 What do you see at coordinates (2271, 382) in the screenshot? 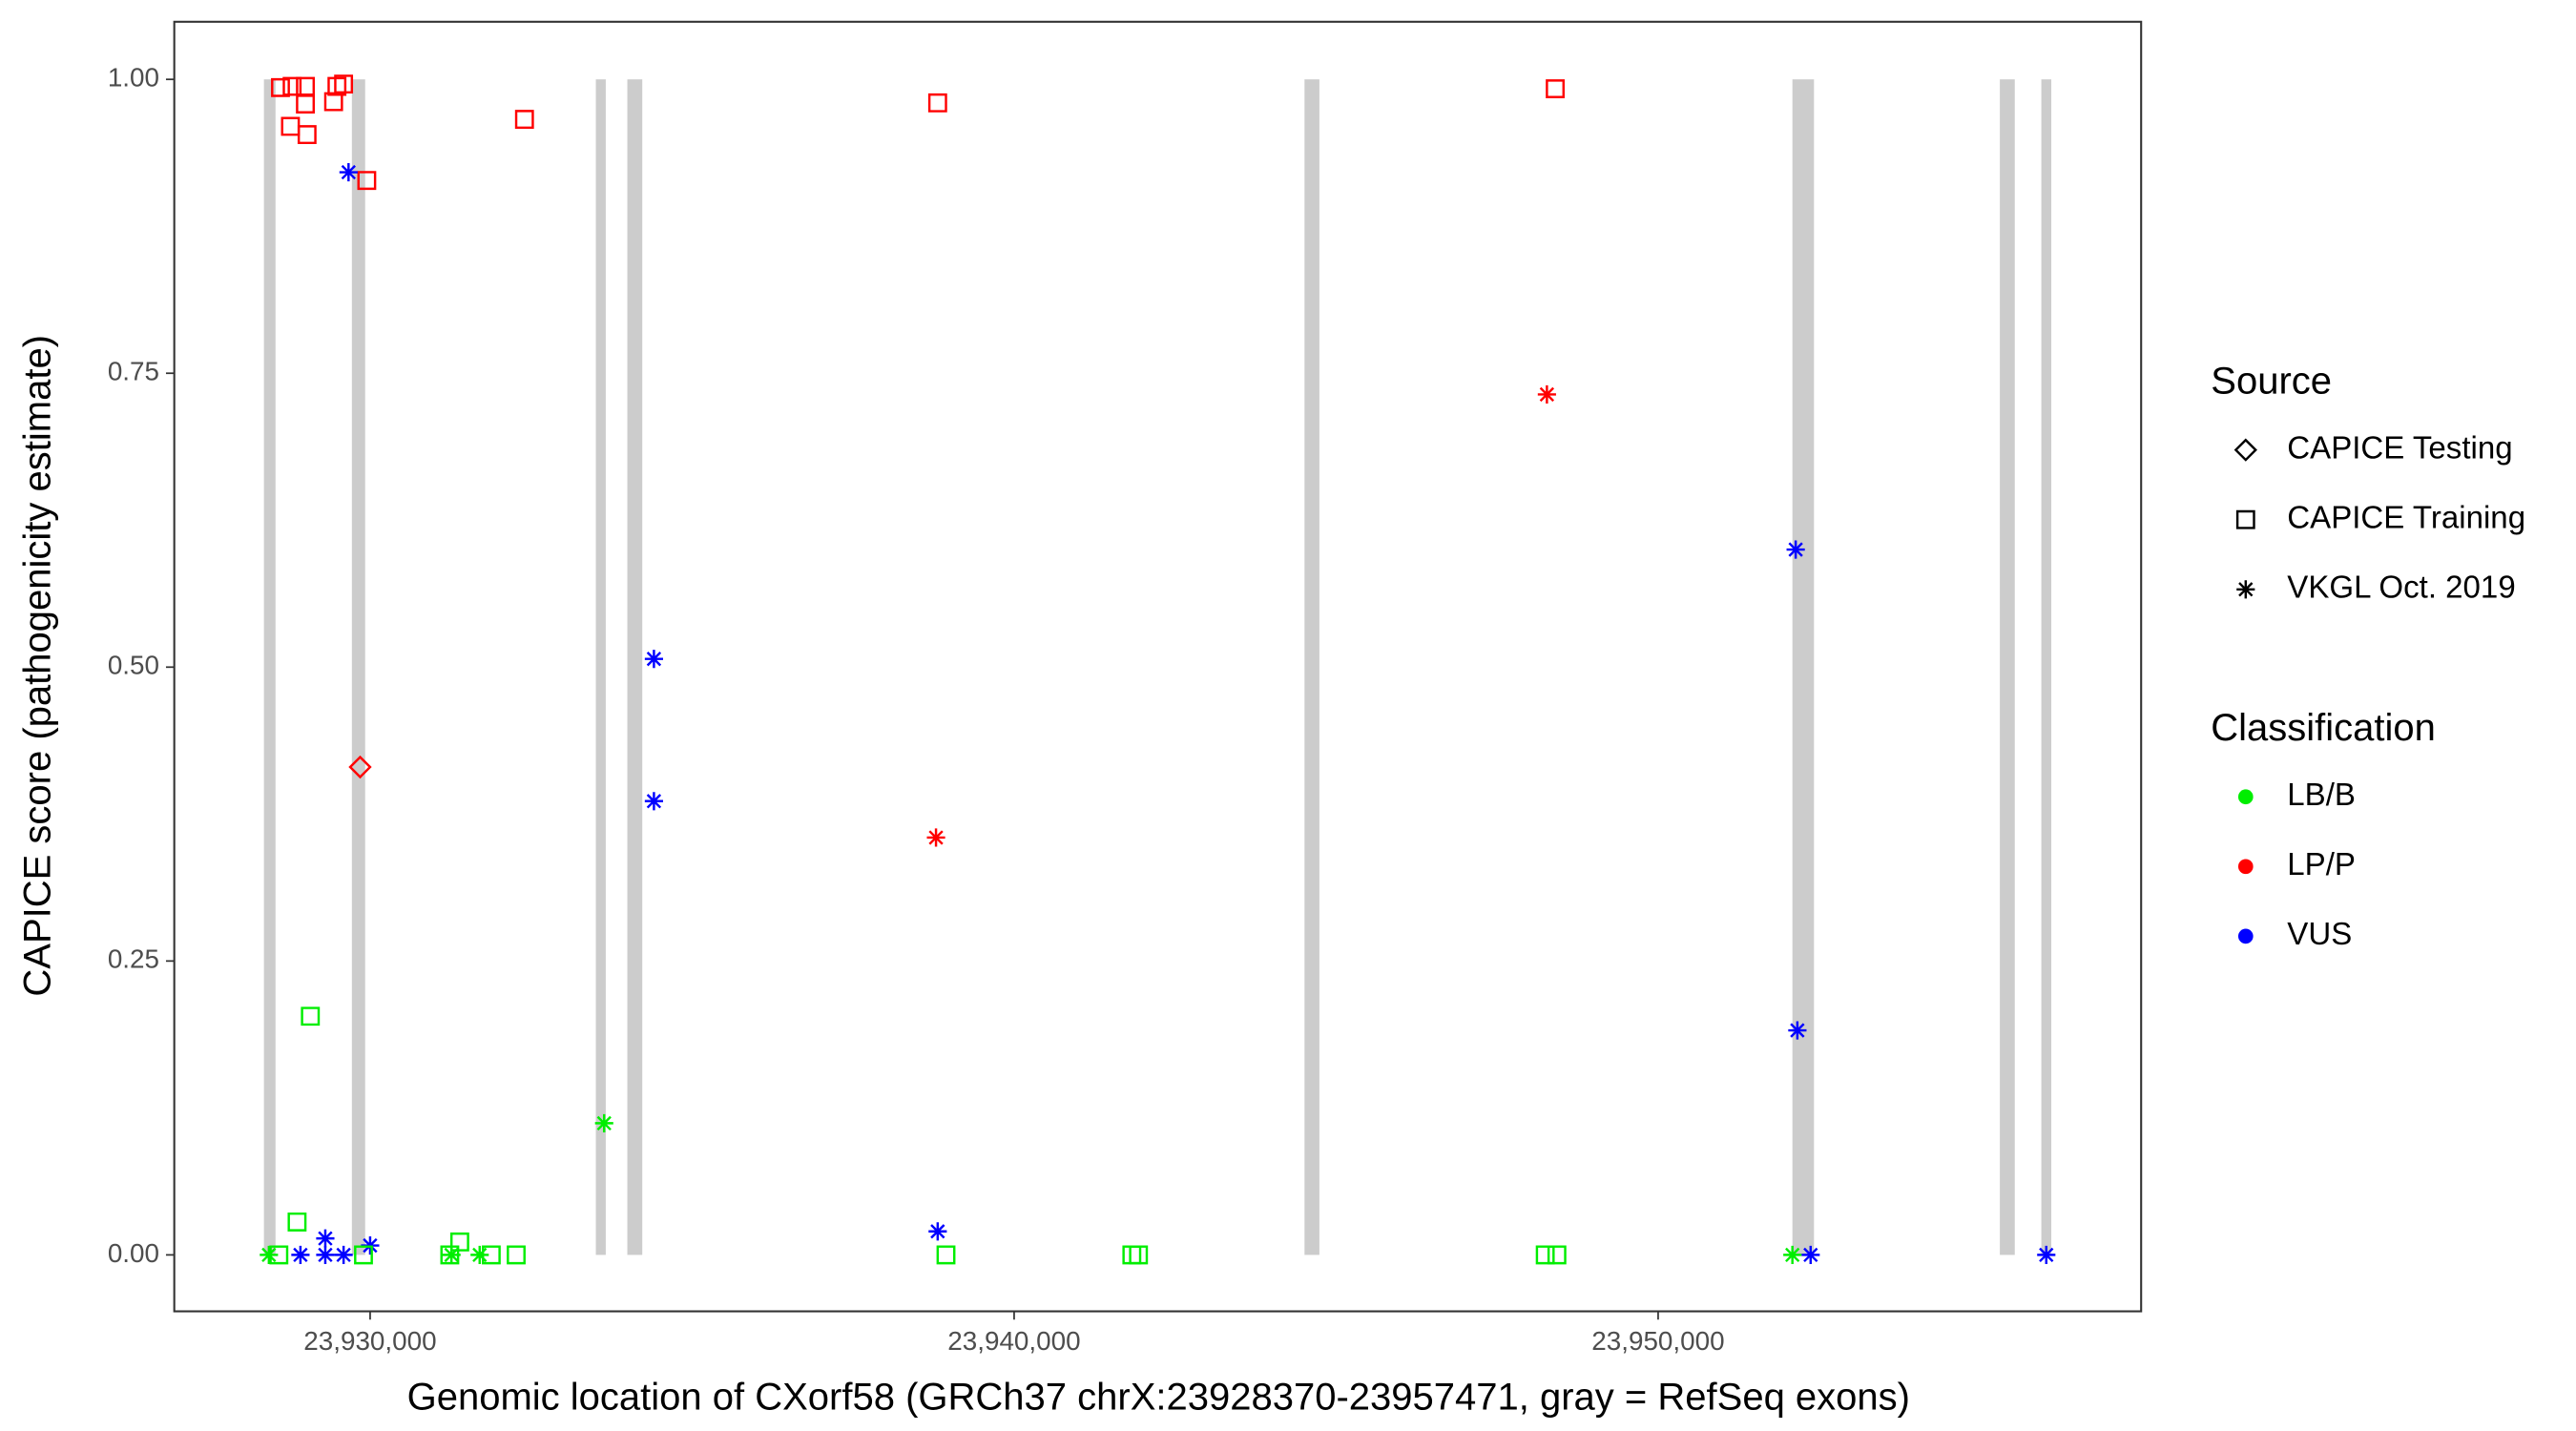
I see `legend-title: Source` at bounding box center [2271, 382].